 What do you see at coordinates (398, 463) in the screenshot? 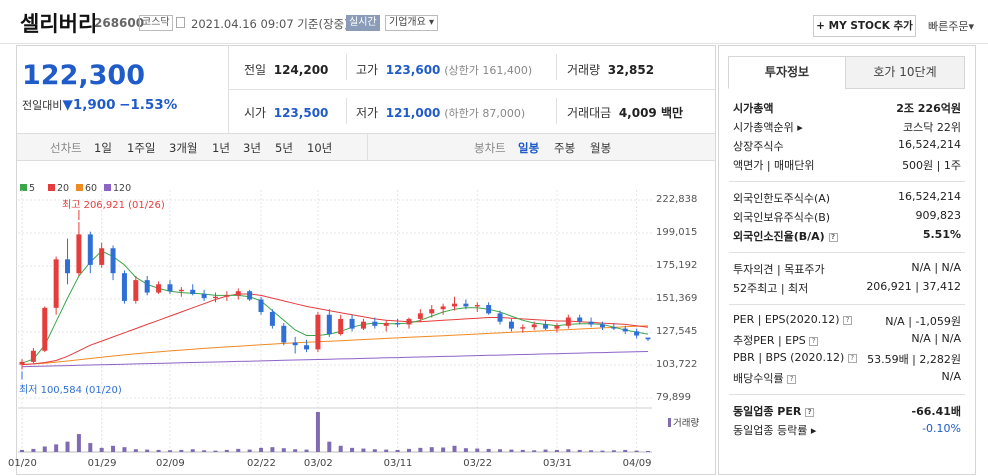
I see `x-tick-label: 03/11` at bounding box center [398, 463].